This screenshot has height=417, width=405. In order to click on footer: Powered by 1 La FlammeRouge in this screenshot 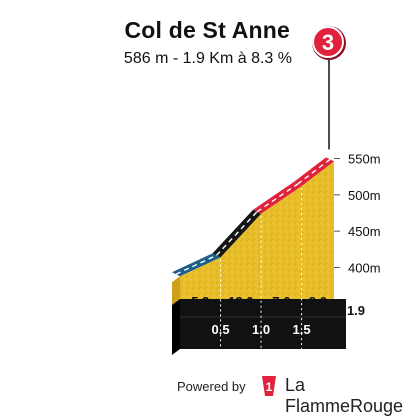, I will do `click(202, 394)`.